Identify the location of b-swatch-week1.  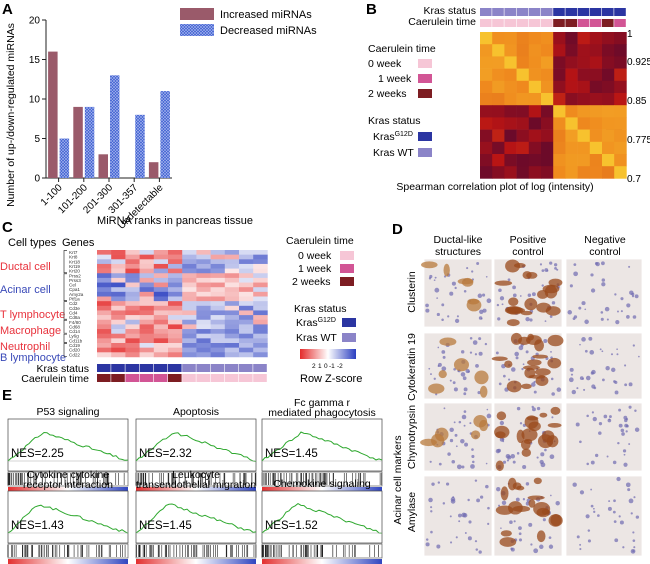
(425, 78).